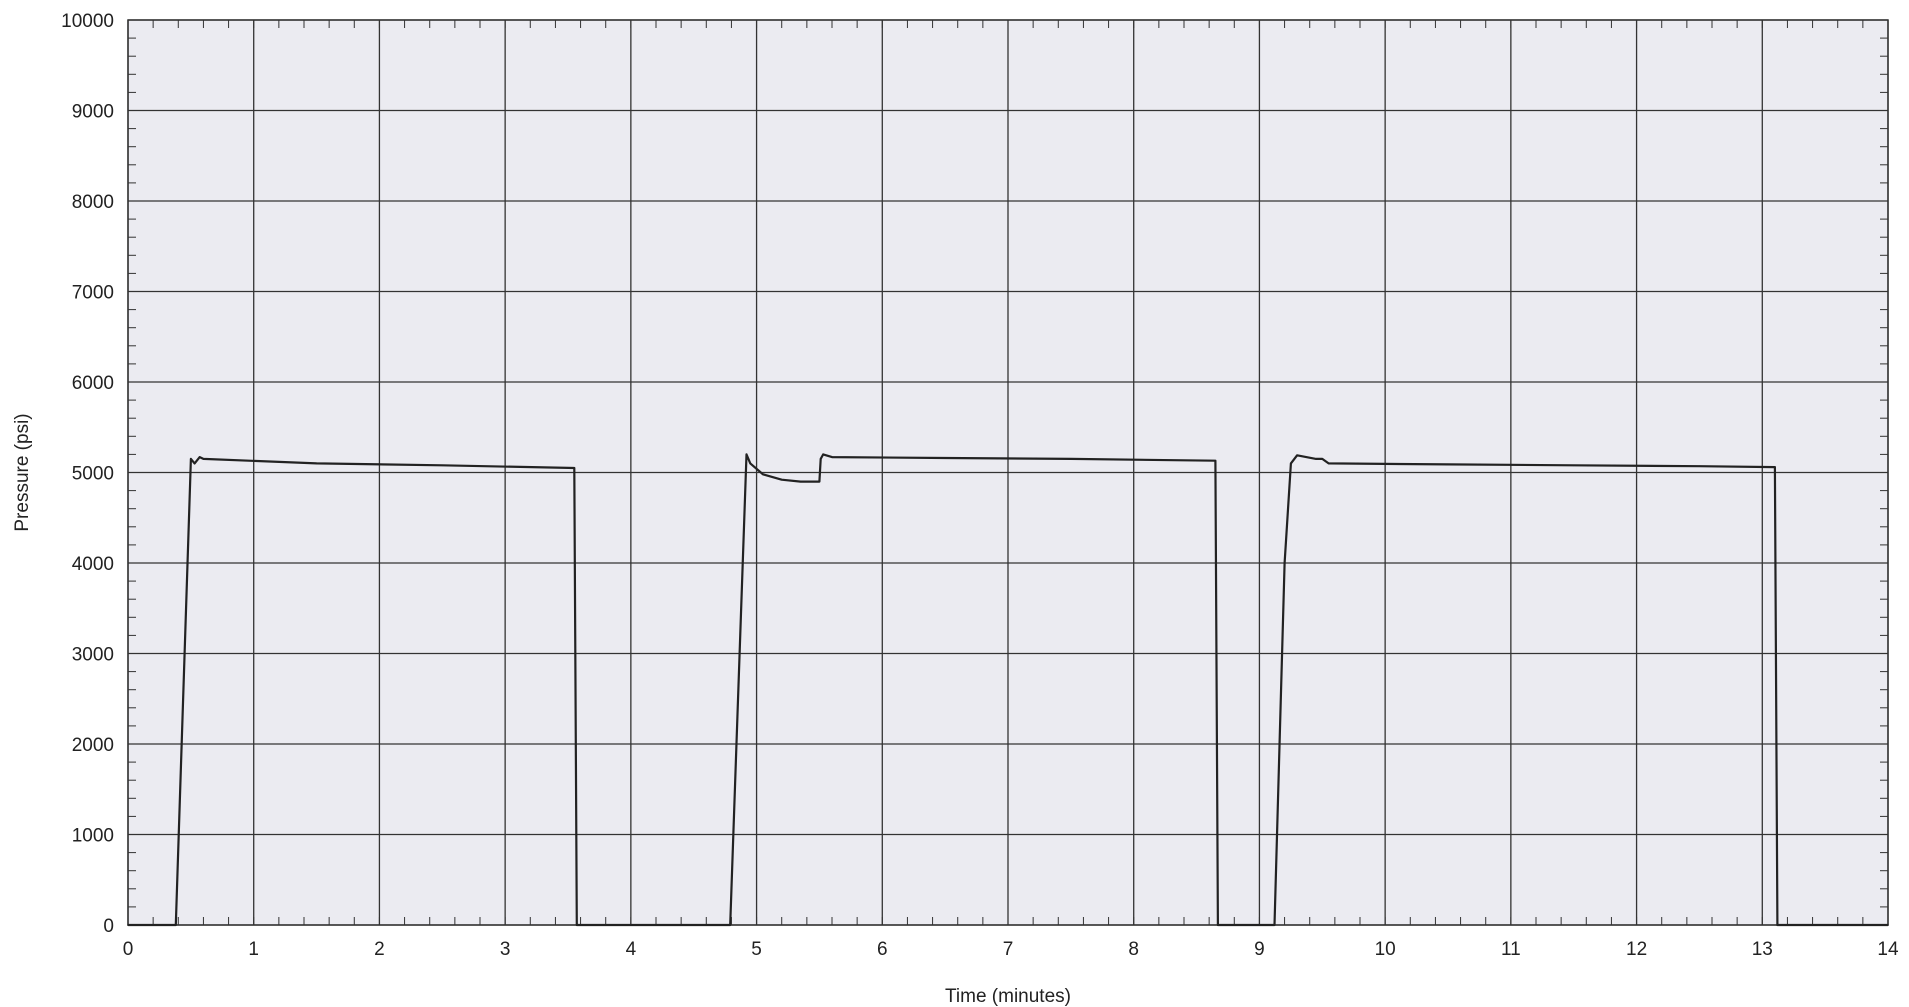 The image size is (1909, 1007). I want to click on y-tick-label: 9000, so click(93, 112).